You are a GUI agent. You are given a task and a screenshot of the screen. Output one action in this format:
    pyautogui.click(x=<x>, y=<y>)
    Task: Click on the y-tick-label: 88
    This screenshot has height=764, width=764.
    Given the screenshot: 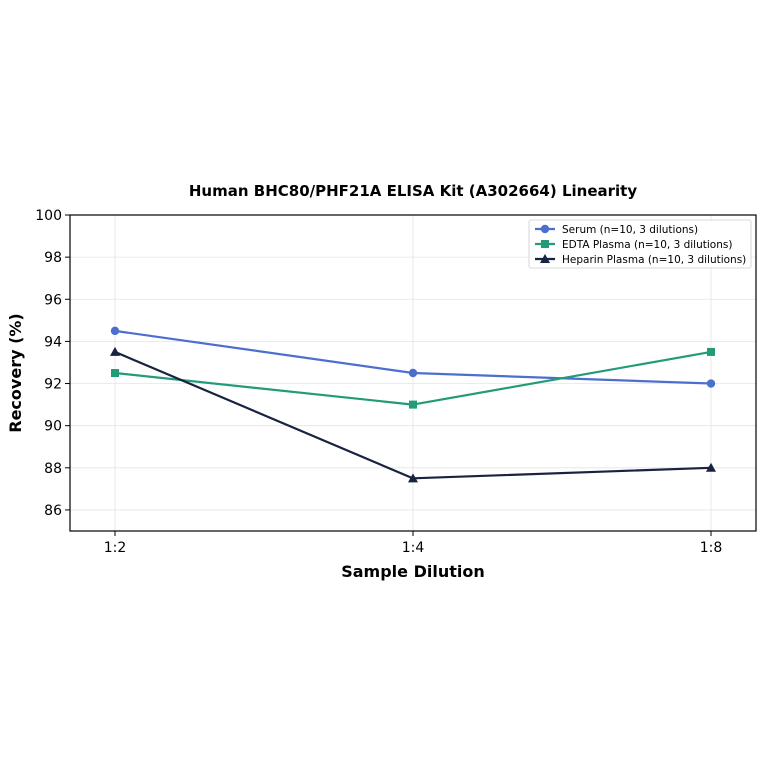 What is the action you would take?
    pyautogui.click(x=53, y=469)
    